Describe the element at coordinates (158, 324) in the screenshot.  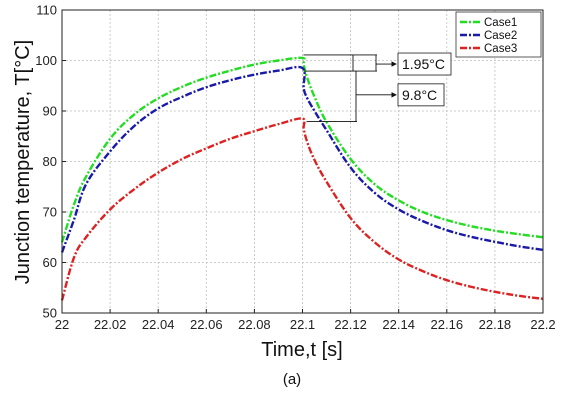
I see `x-tick-label: 22.04` at that location.